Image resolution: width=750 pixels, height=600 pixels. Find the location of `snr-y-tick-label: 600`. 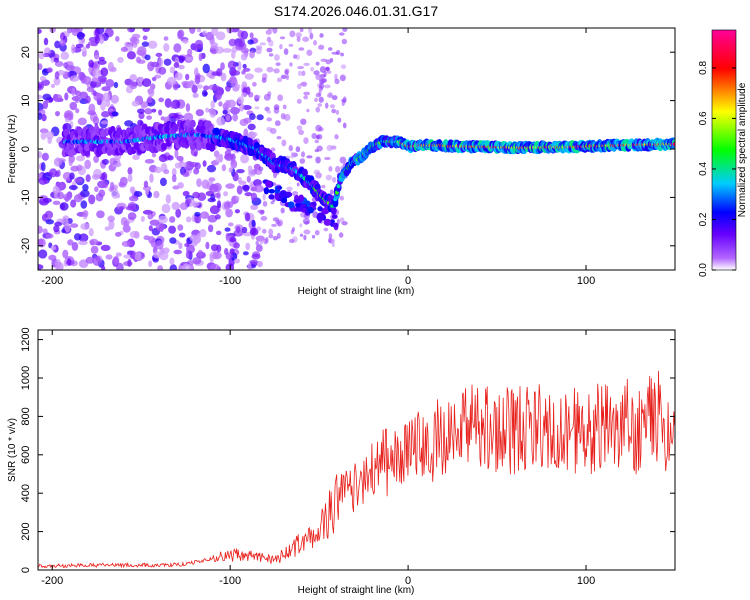

snr-y-tick-label: 600 is located at coordinates (26, 455).